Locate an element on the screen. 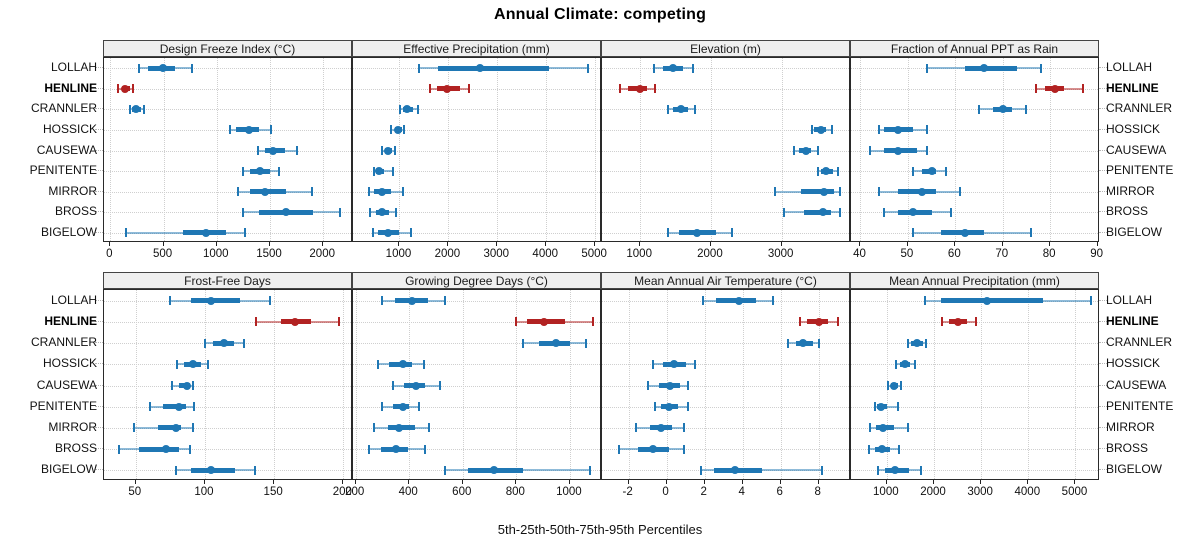 The height and width of the screenshot is (550, 1200). percentile-caption: 5th-25th-50th-75th-95th Percentiles is located at coordinates (600, 529).